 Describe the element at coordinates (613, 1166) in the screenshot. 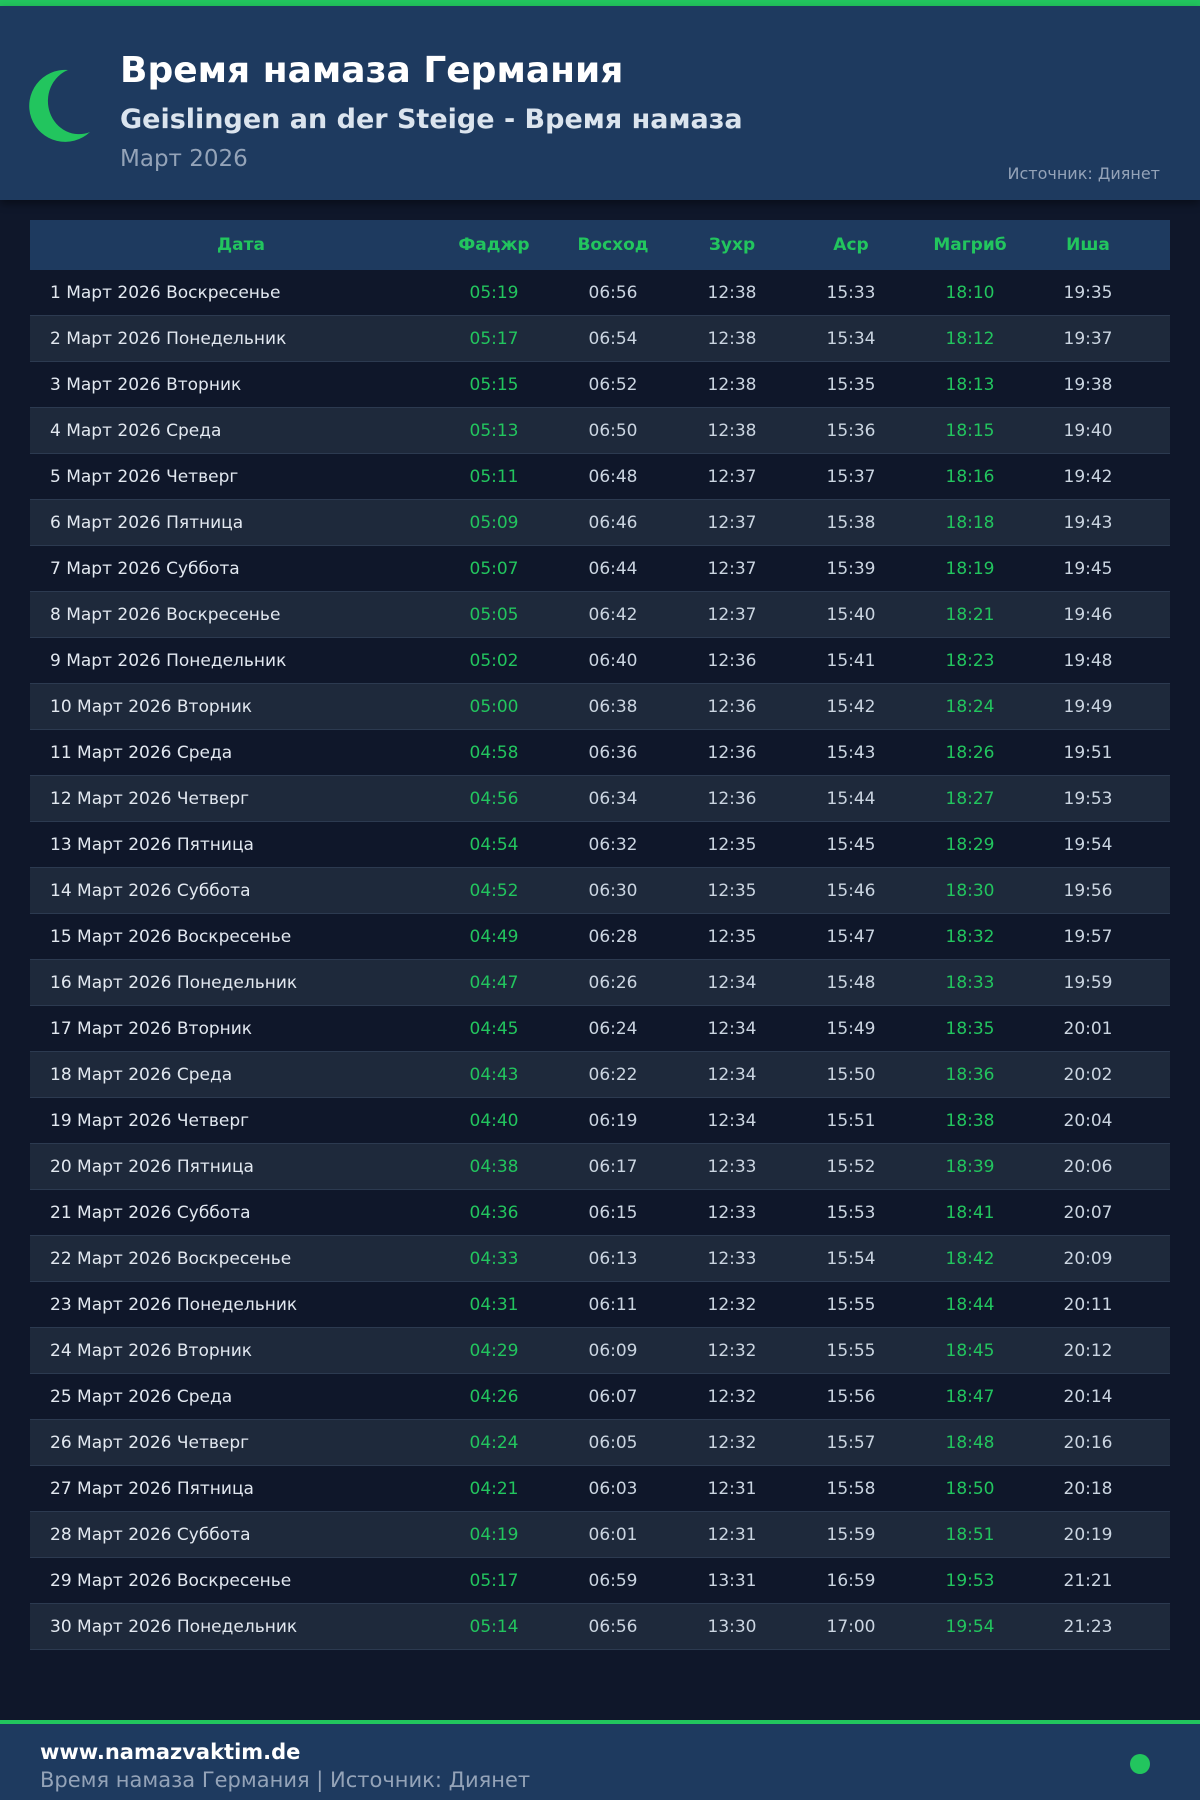

I see `cell-sunrise: 06:17` at that location.